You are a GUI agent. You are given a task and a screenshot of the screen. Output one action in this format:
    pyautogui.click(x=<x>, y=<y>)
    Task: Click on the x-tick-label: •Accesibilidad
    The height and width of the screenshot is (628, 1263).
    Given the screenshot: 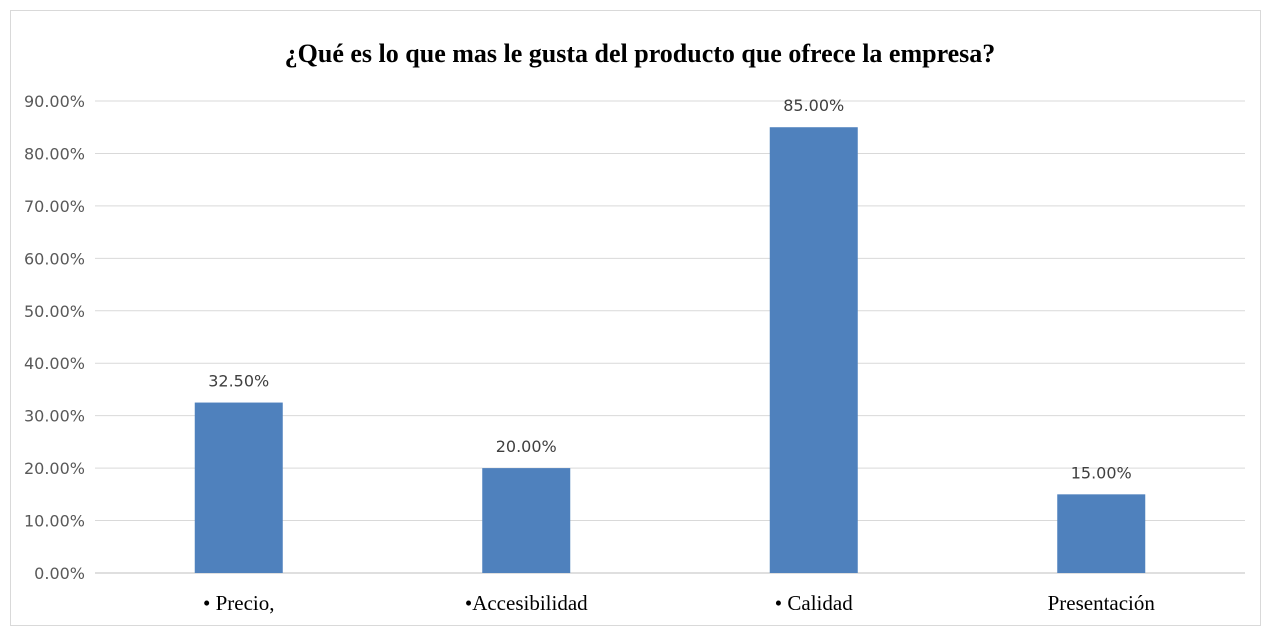 What is the action you would take?
    pyautogui.click(x=526, y=603)
    